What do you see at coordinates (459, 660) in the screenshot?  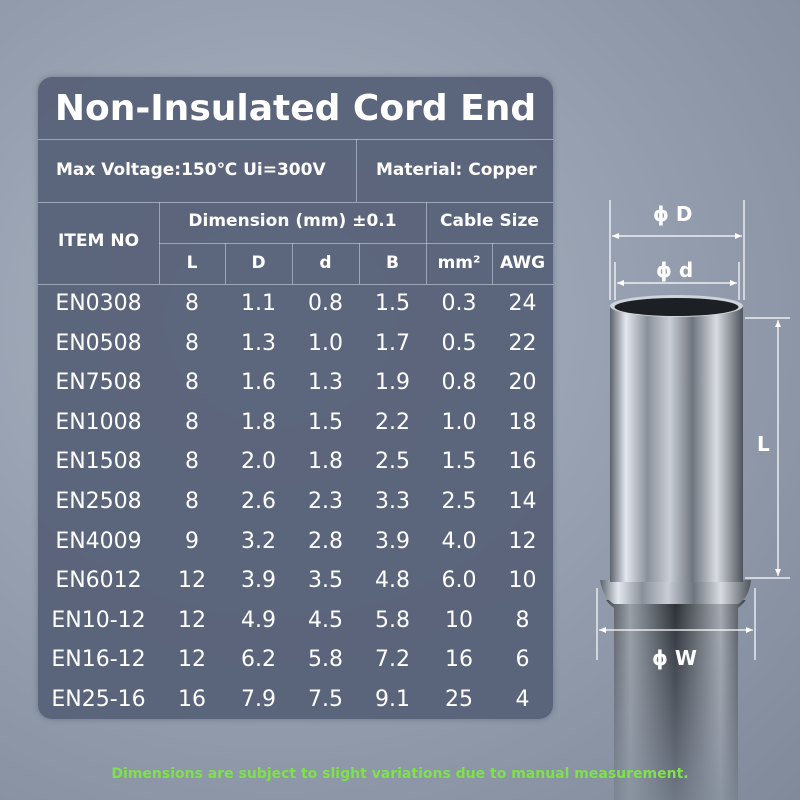 I see `mm2-cell: 16` at bounding box center [459, 660].